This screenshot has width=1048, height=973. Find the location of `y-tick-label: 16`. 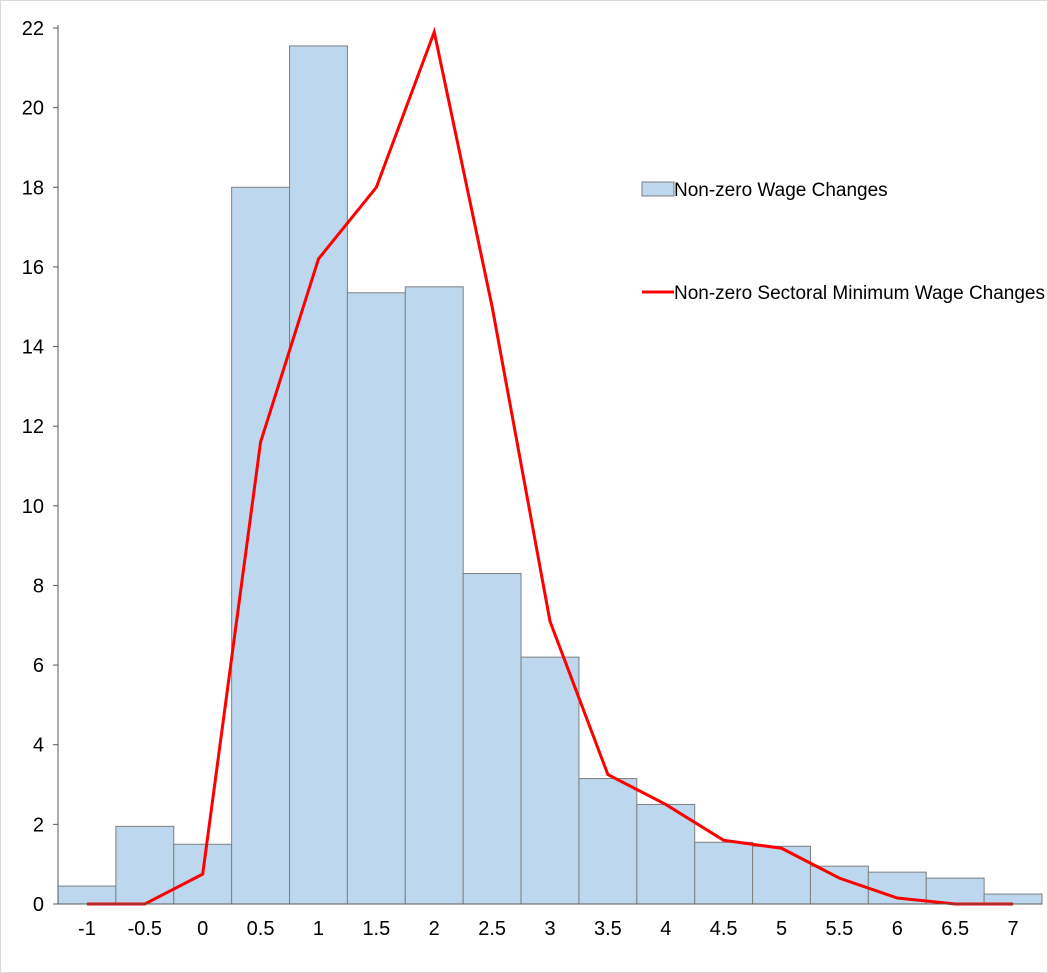

y-tick-label: 16 is located at coordinates (33, 268).